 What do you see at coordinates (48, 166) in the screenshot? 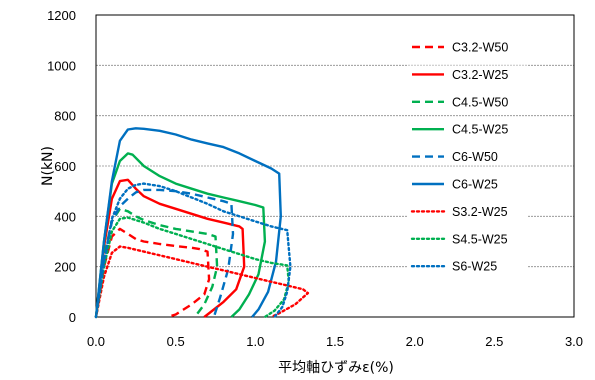
I see `y-axis-title: N(kN)` at bounding box center [48, 166].